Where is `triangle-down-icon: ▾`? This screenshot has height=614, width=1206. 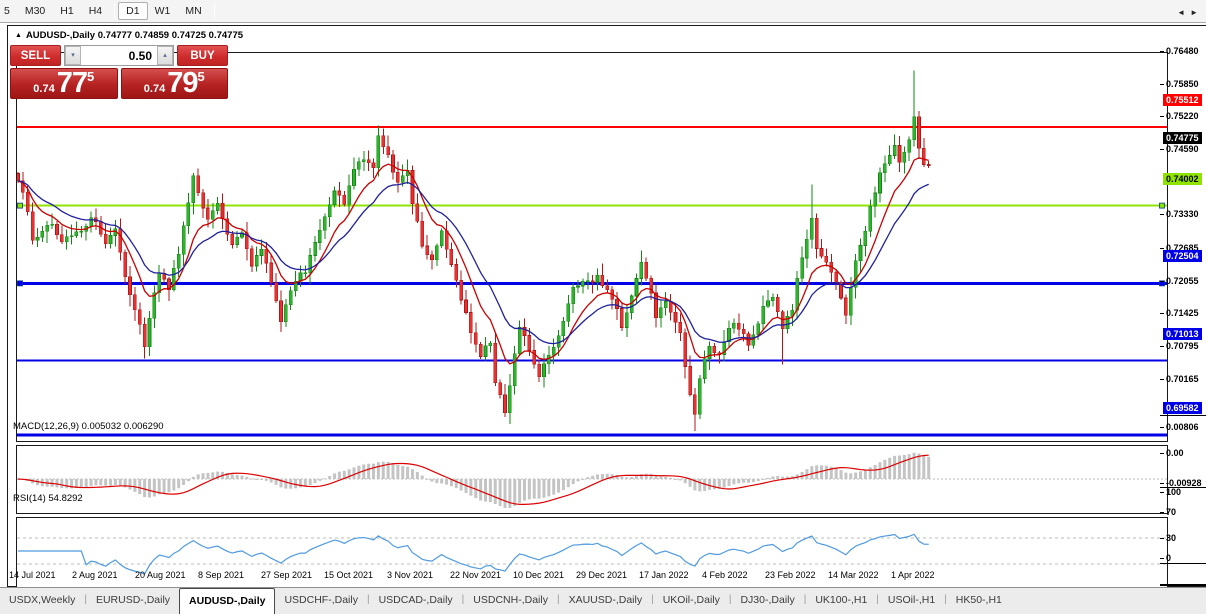
triangle-down-icon: ▾ is located at coordinates (73, 55).